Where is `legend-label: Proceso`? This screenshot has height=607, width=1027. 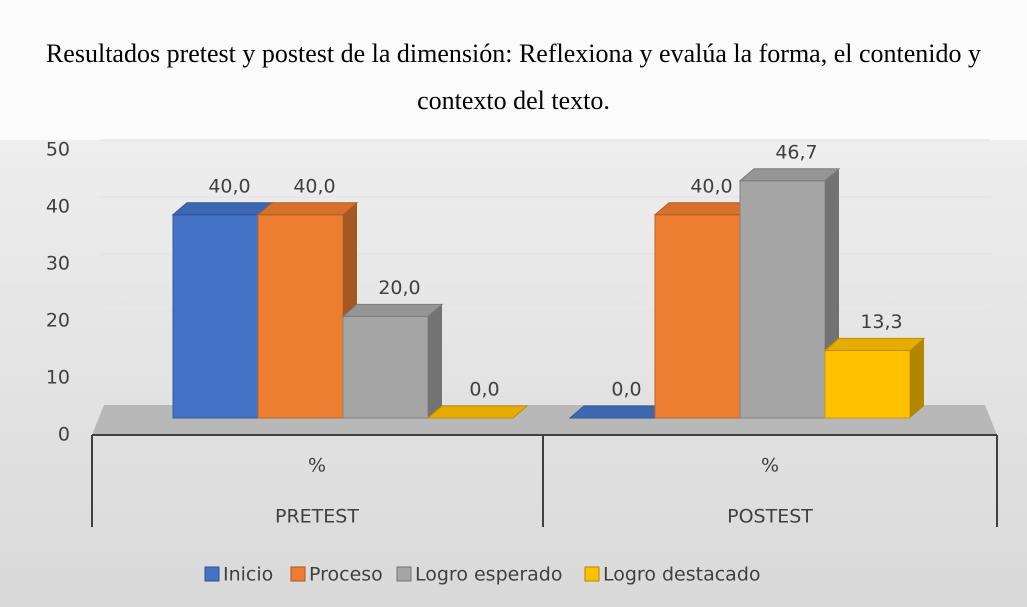
legend-label: Proceso is located at coordinates (346, 575).